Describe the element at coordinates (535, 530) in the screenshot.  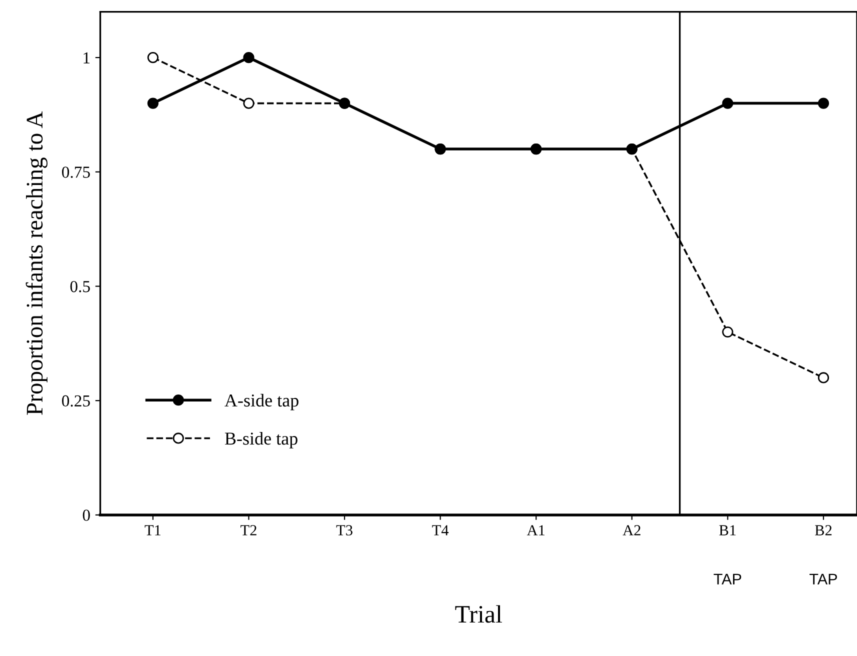
I see `x-tick-label: A1` at that location.